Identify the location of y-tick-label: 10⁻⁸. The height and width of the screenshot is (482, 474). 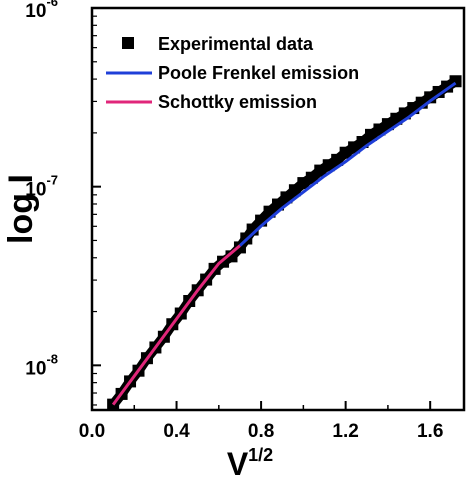
(41, 365).